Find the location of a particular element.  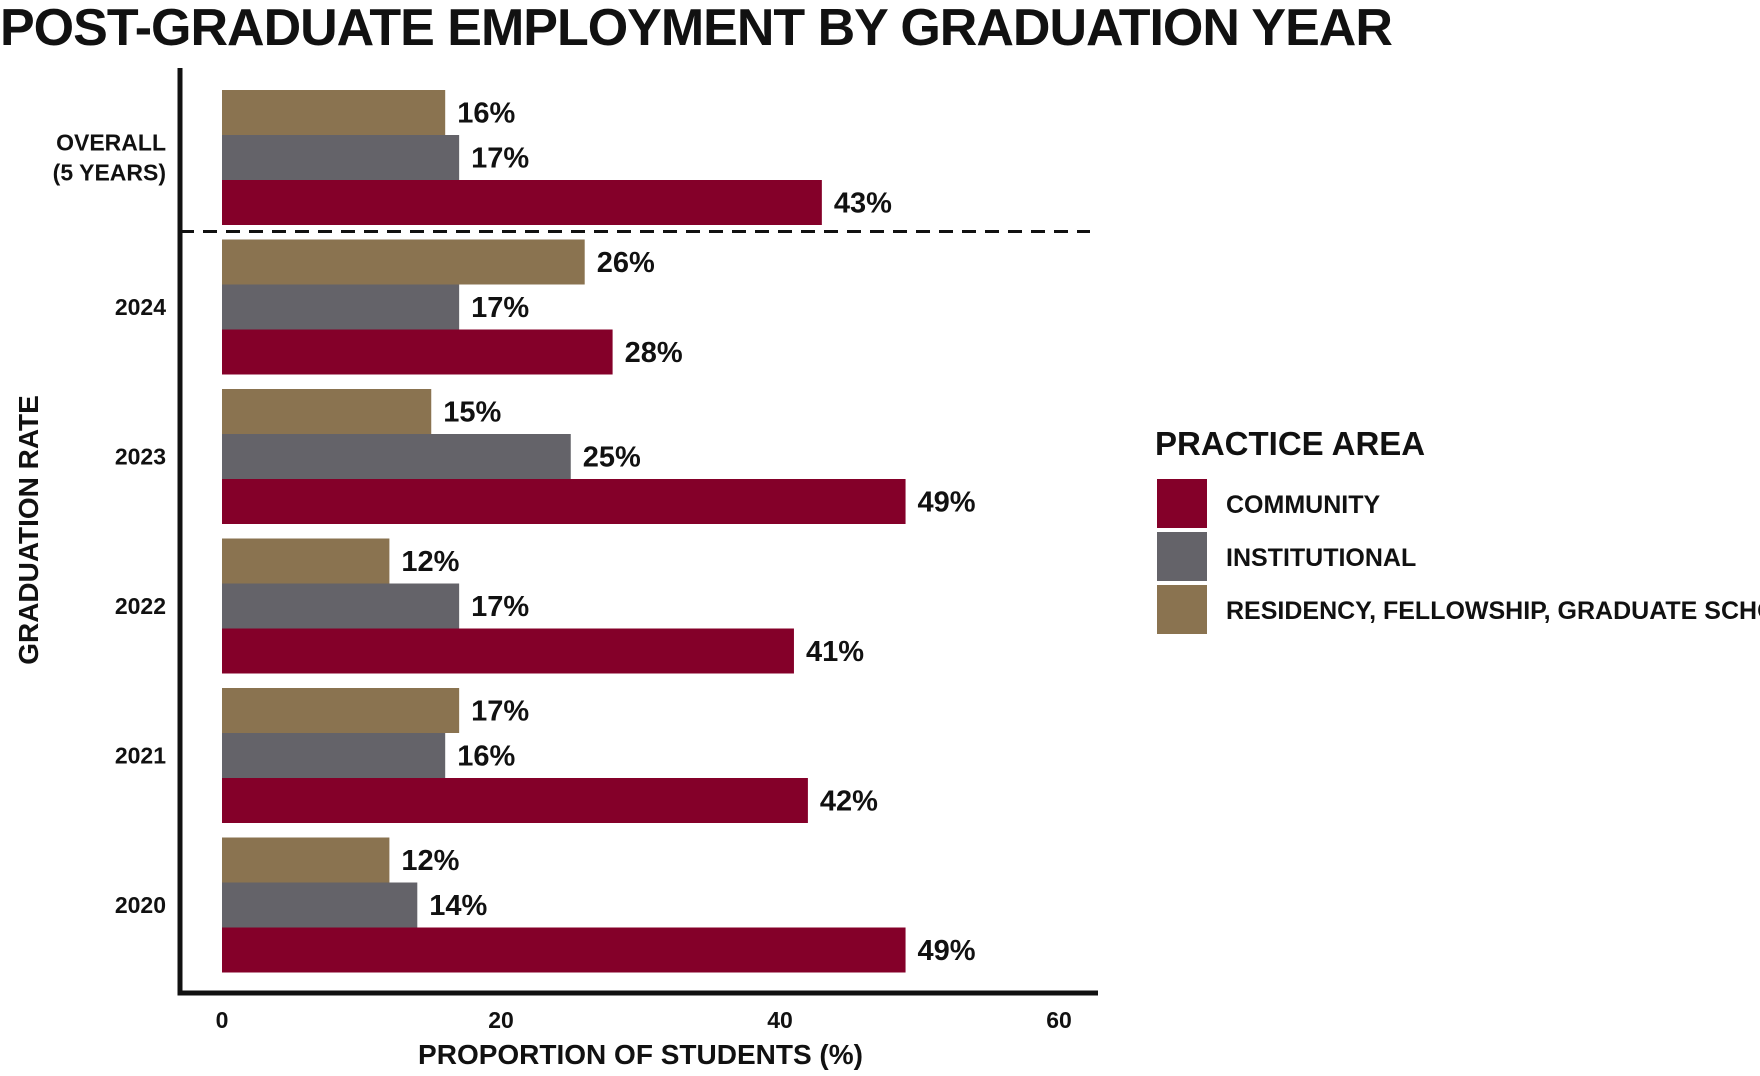

value-label-community-2: 49% is located at coordinates (947, 503).